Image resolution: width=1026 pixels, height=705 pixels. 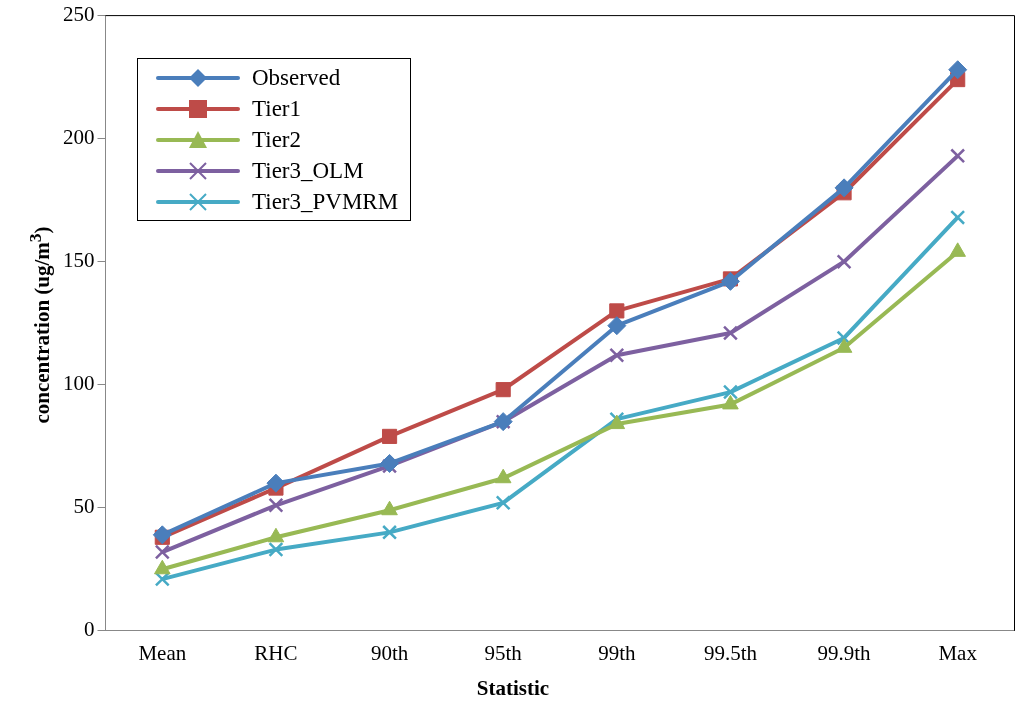 I want to click on legend-label: Tier1, so click(x=276, y=109).